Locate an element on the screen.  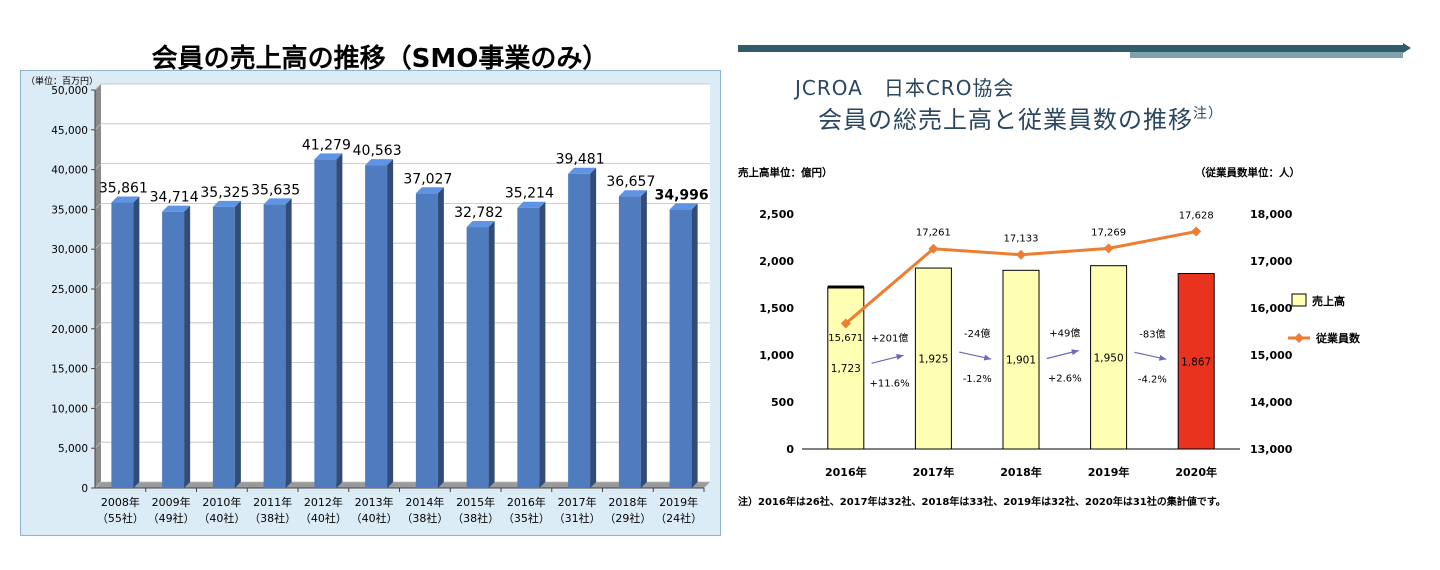
y-tick-label: 10,000 is located at coordinates (69, 409).